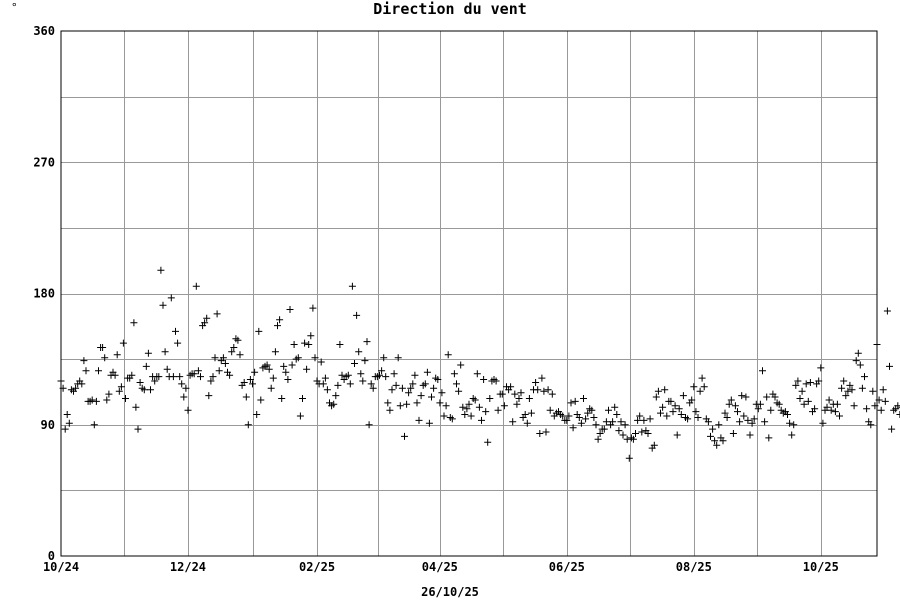 The image size is (900, 600). I want to click on x-tick-labels: 10/24 12/24 02/25 04/25 06/25 08/25 10/25, so click(441, 567).